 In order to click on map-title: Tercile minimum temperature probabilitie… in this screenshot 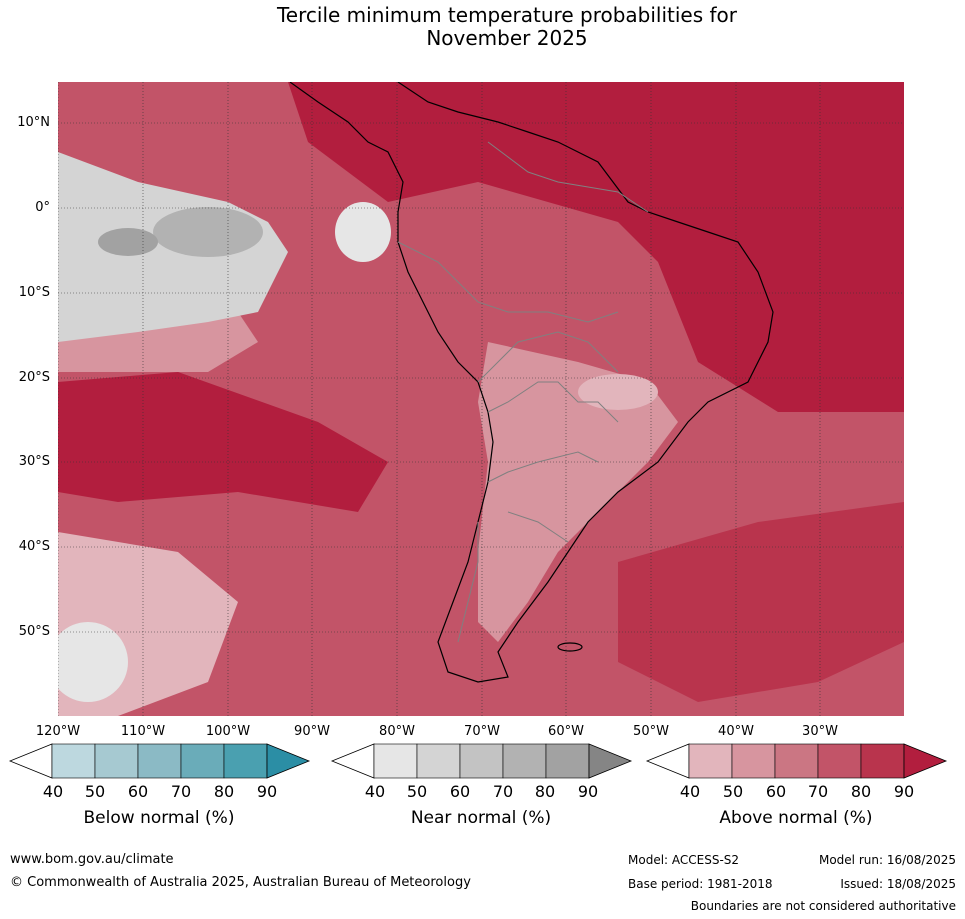, I will do `click(482, 27)`.